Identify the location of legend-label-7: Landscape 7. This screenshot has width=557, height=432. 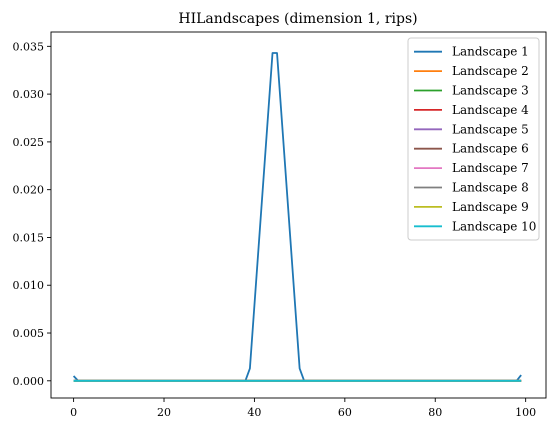
(490, 168).